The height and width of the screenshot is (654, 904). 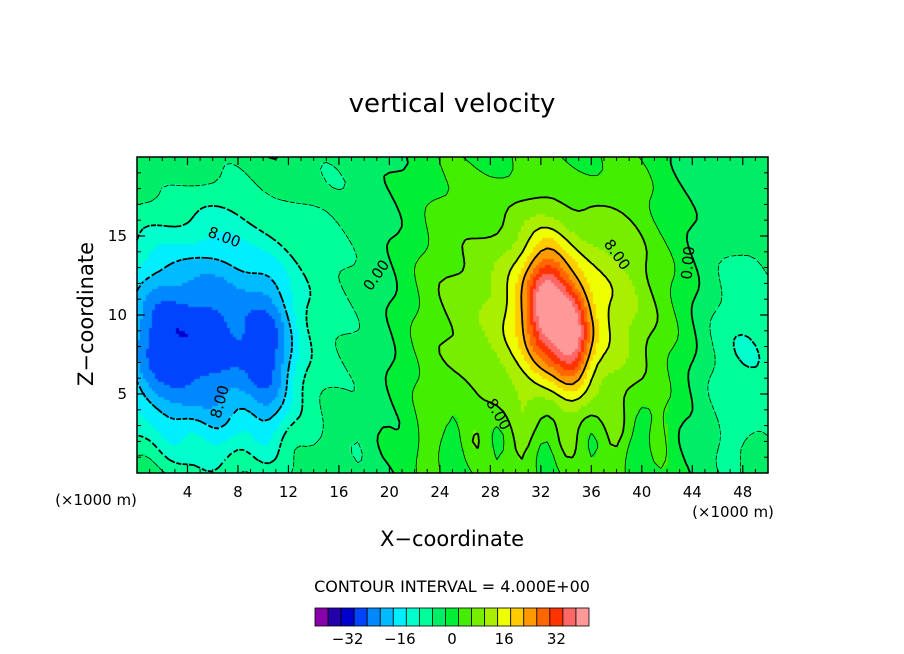 What do you see at coordinates (439, 492) in the screenshot?
I see `x-tick-label: 24` at bounding box center [439, 492].